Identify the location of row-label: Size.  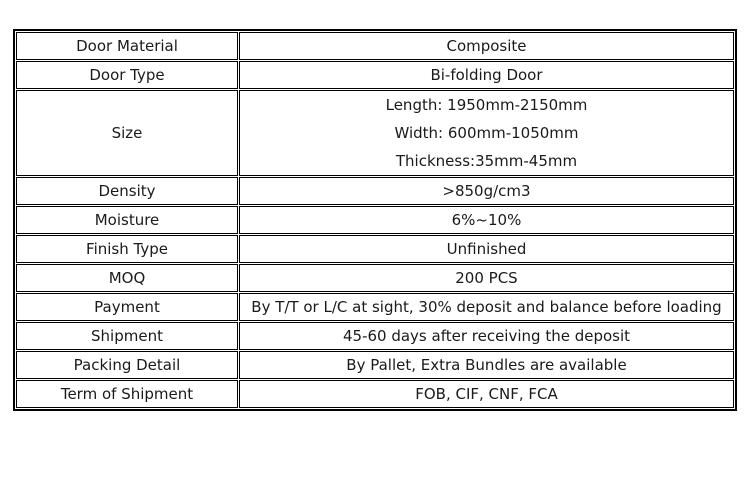
(127, 133).